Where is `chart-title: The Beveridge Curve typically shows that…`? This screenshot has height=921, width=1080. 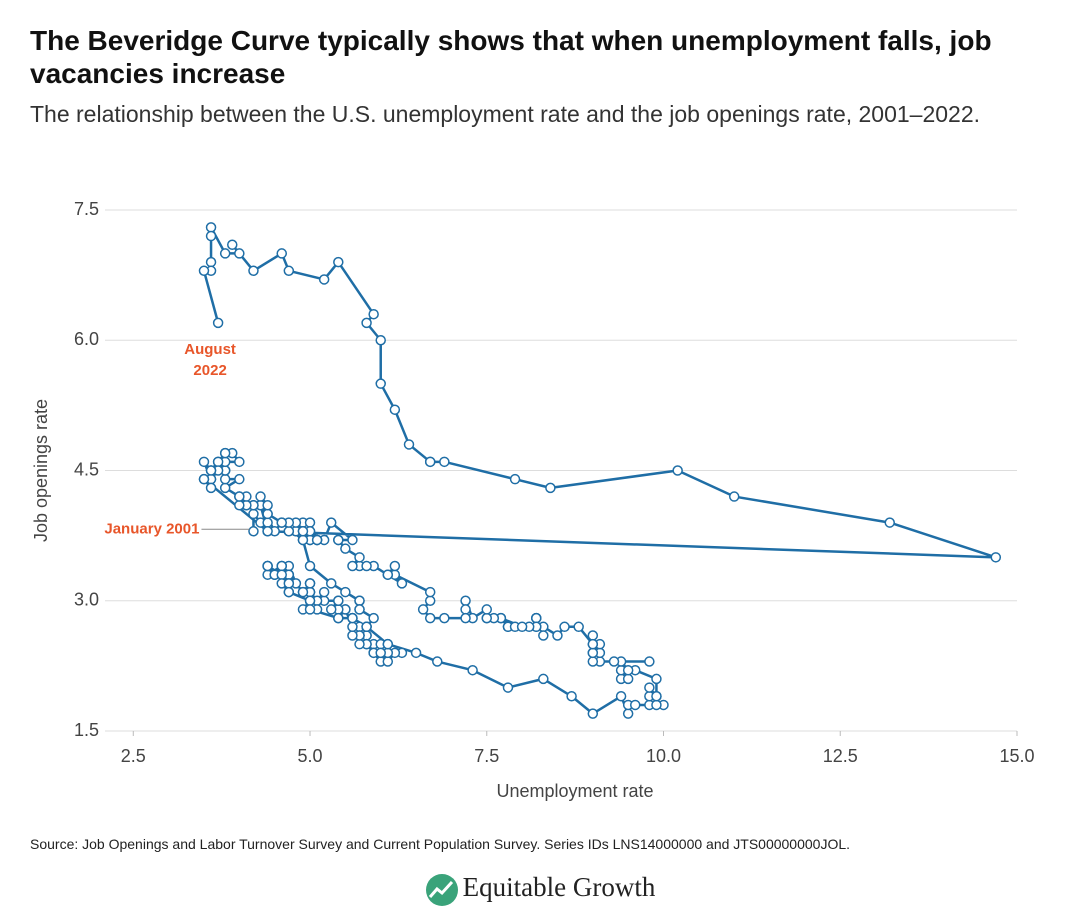 chart-title: The Beveridge Curve typically shows that… is located at coordinates (511, 57).